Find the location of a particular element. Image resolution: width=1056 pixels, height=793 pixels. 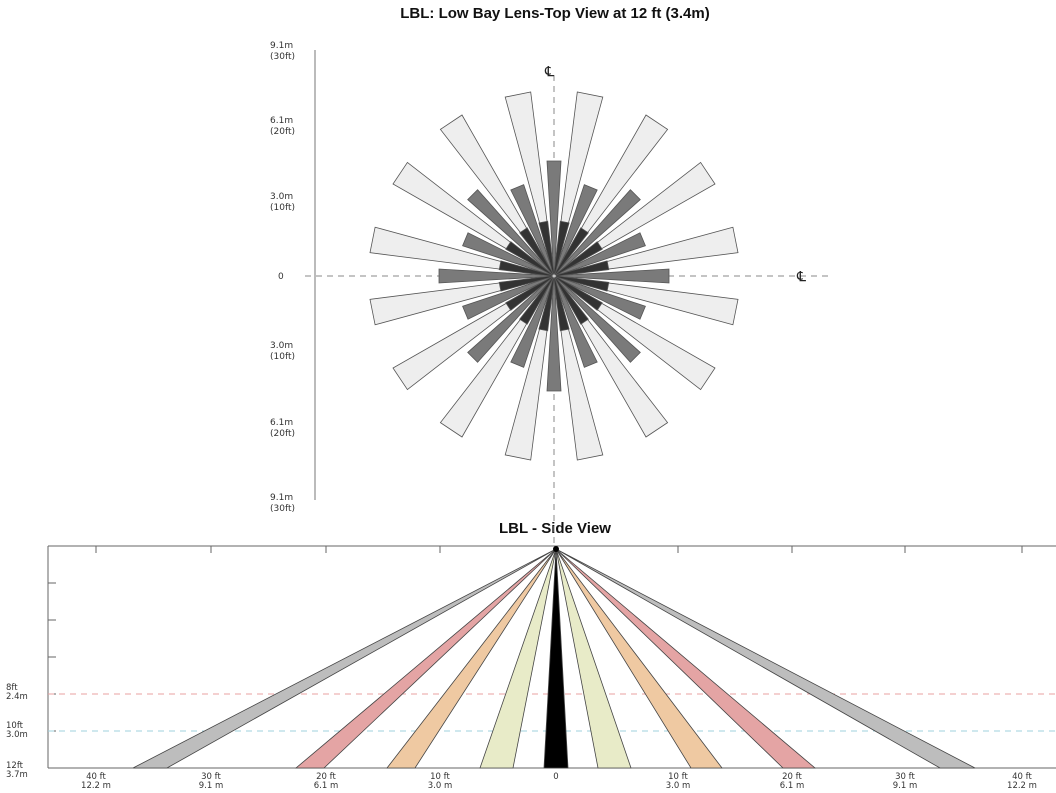

side-view-title: LBL - Side View is located at coordinates (555, 528).